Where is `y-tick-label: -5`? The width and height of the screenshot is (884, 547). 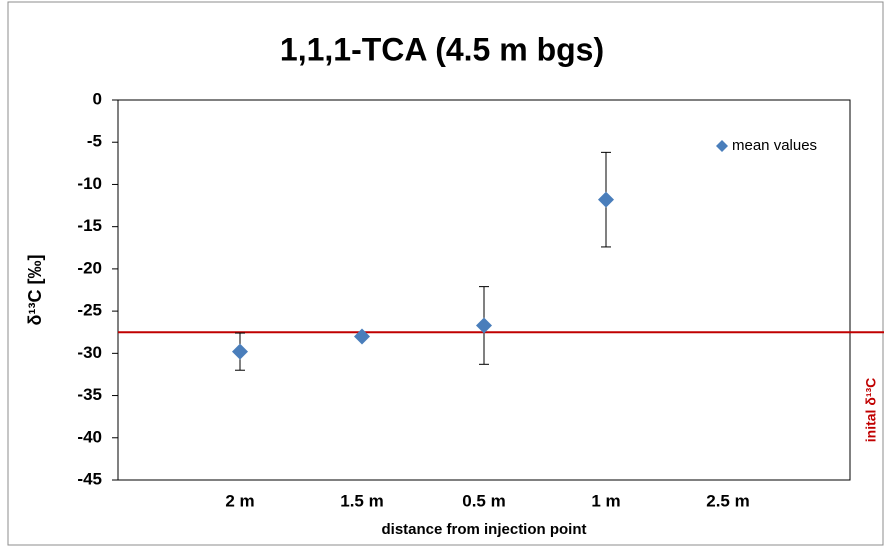 y-tick-label: -5 is located at coordinates (94, 141).